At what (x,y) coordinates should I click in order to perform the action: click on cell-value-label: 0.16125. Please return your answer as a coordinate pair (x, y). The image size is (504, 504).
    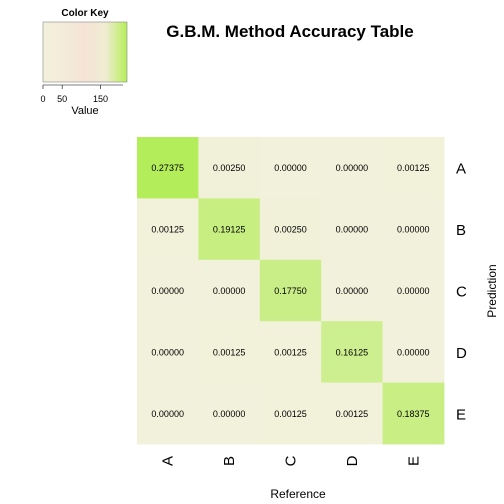
    Looking at the image, I should click on (352, 352).